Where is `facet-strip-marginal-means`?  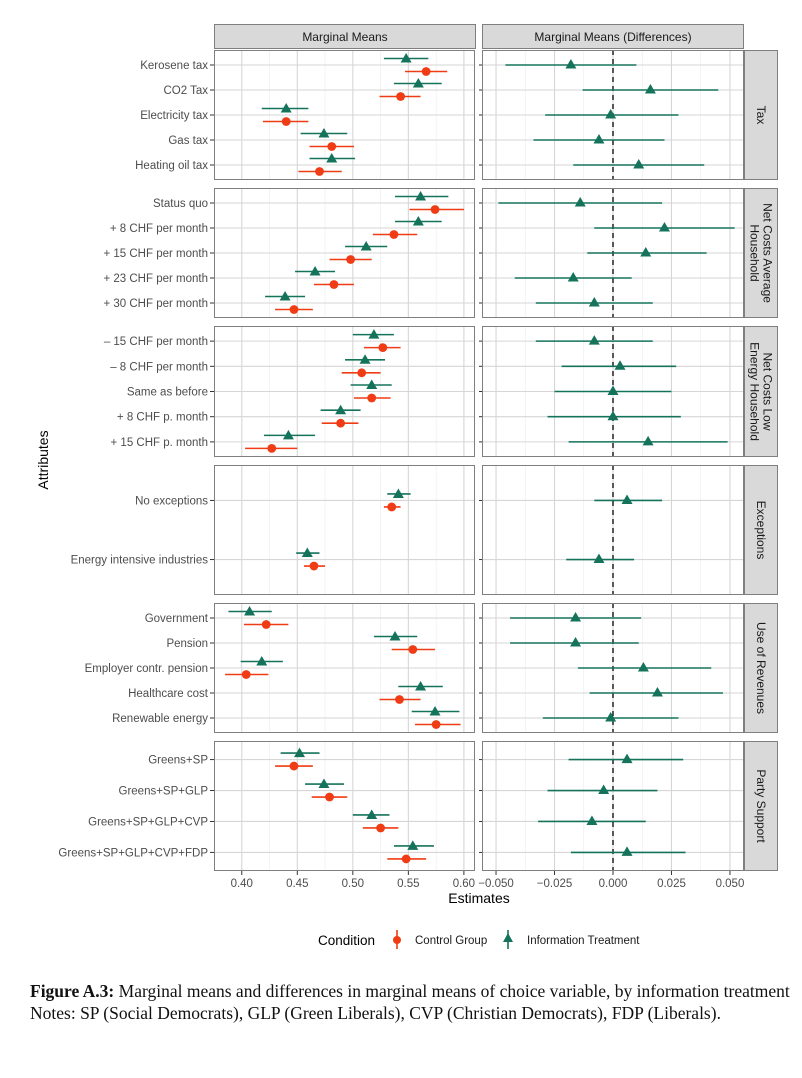 facet-strip-marginal-means is located at coordinates (345, 36).